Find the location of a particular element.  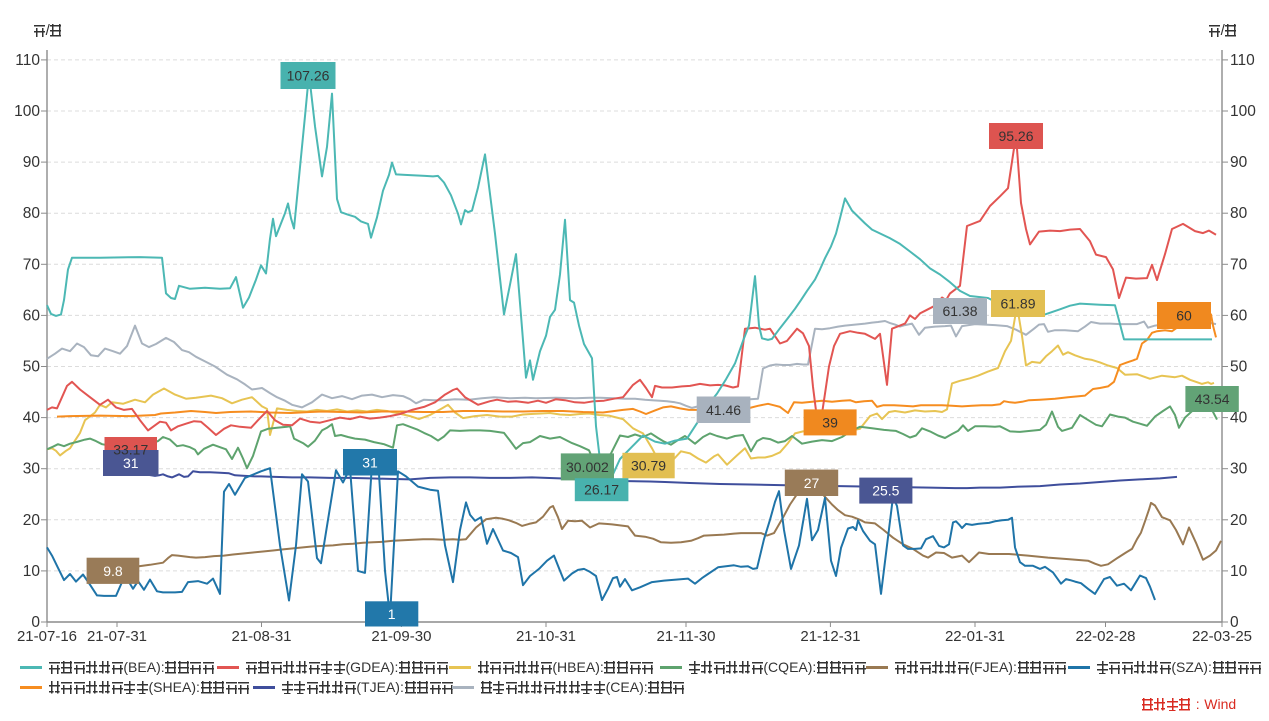

svg-text: 22-02-28 is located at coordinates (1105, 636).